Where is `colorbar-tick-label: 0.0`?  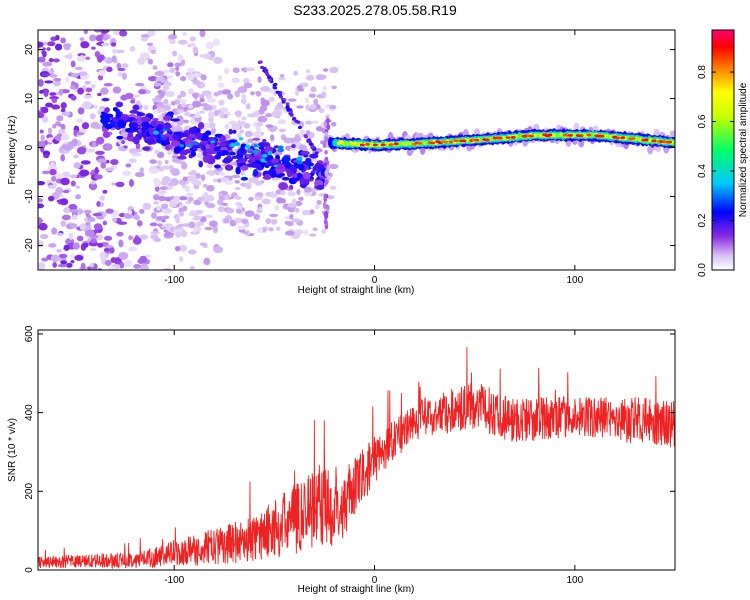
colorbar-tick-label: 0.0 is located at coordinates (702, 270).